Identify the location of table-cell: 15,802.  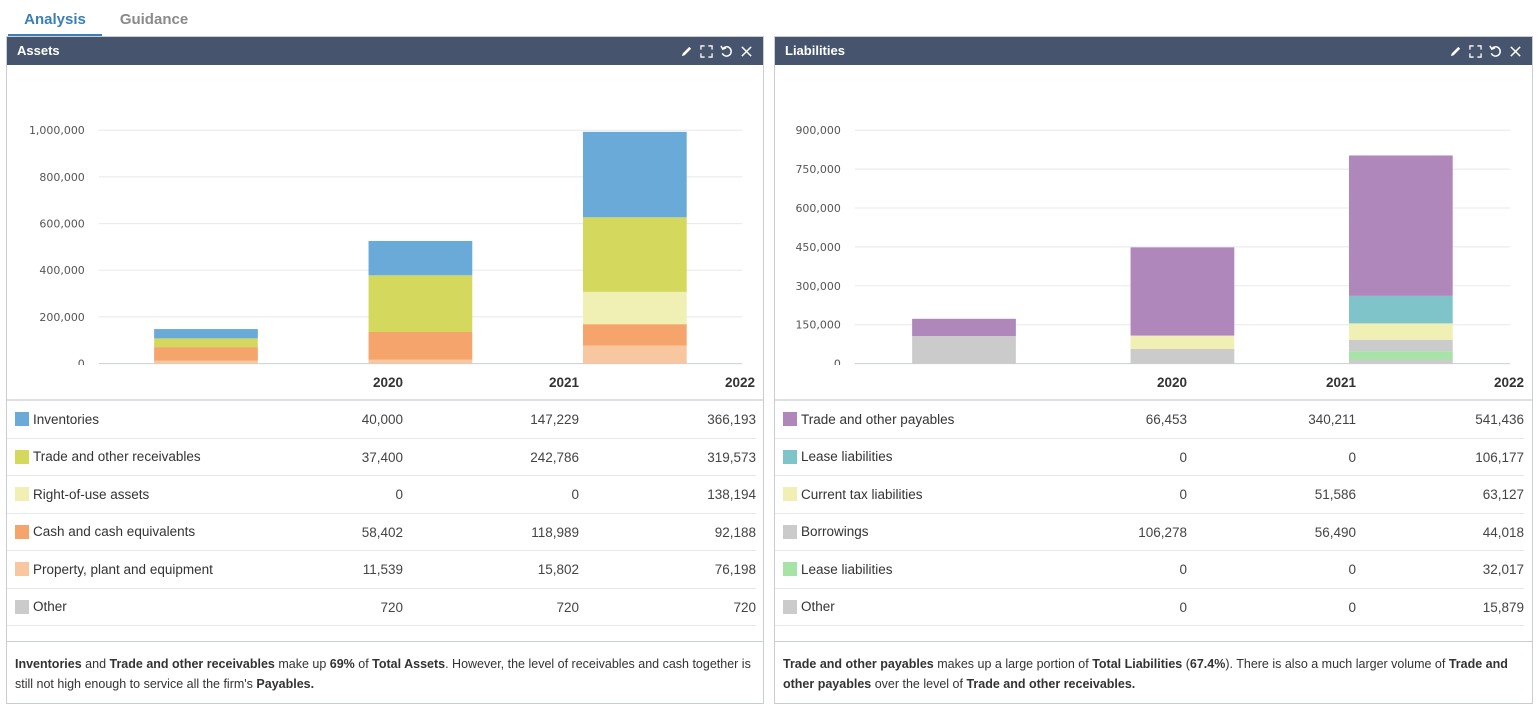
(491, 570).